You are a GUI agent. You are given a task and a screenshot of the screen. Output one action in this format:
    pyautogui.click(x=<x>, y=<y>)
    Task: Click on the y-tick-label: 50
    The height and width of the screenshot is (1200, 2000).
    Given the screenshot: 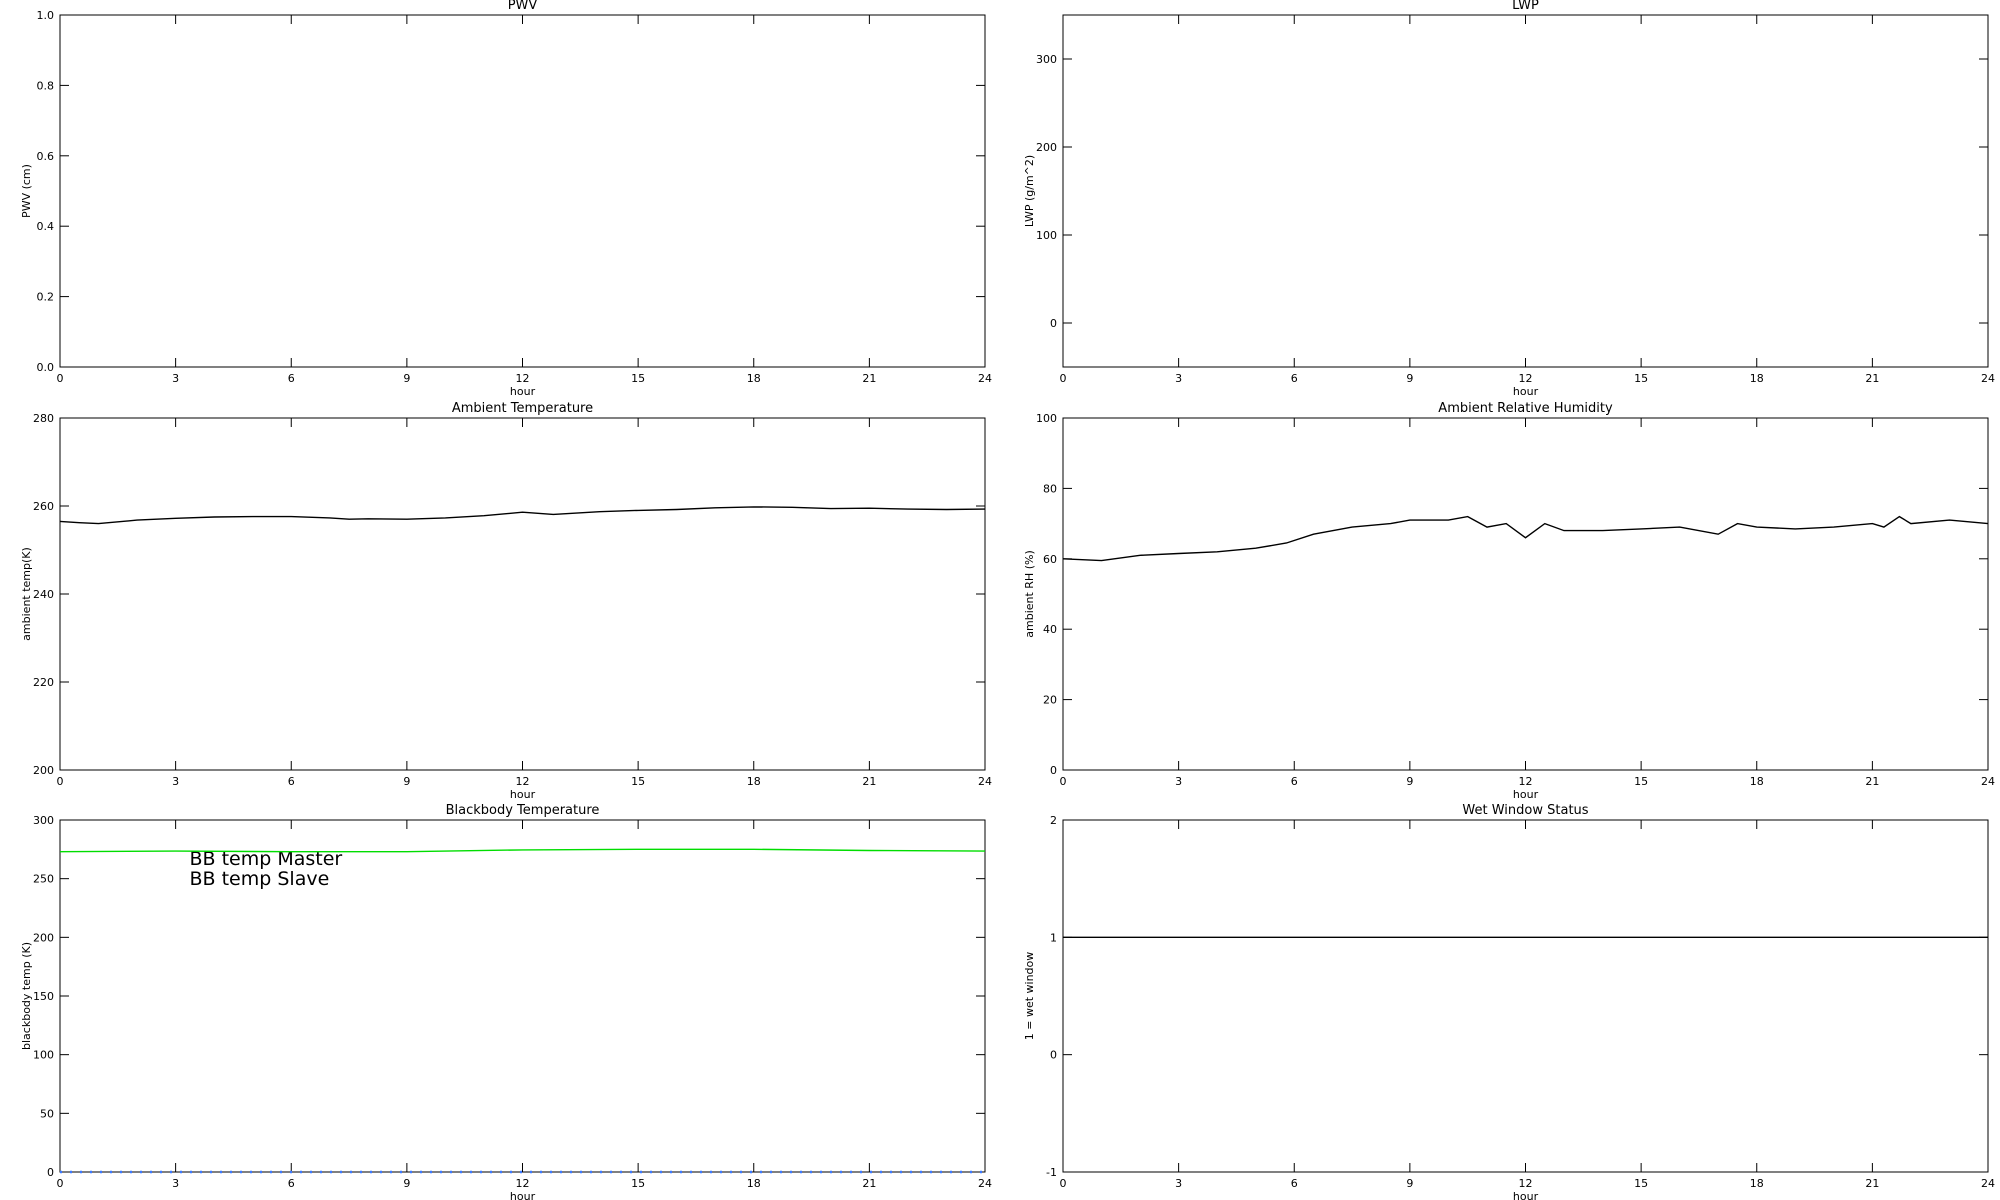 What is the action you would take?
    pyautogui.click(x=47, y=1113)
    